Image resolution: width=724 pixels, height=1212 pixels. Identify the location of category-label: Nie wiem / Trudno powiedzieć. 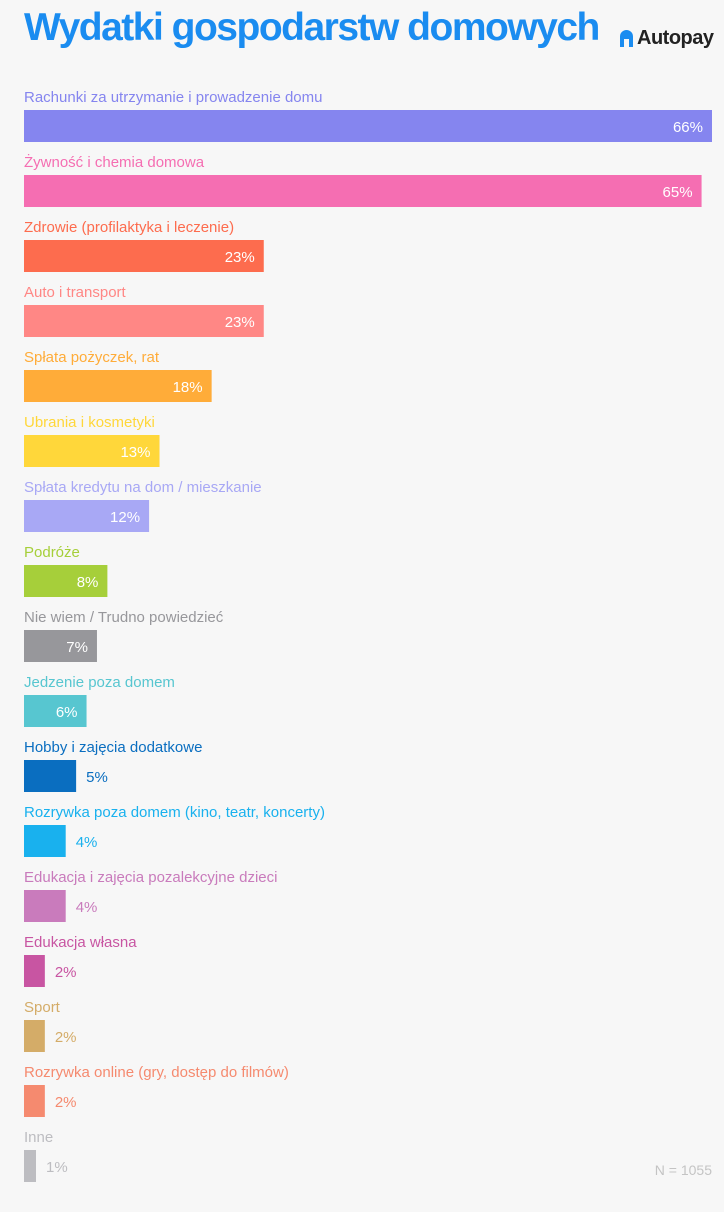
(124, 617).